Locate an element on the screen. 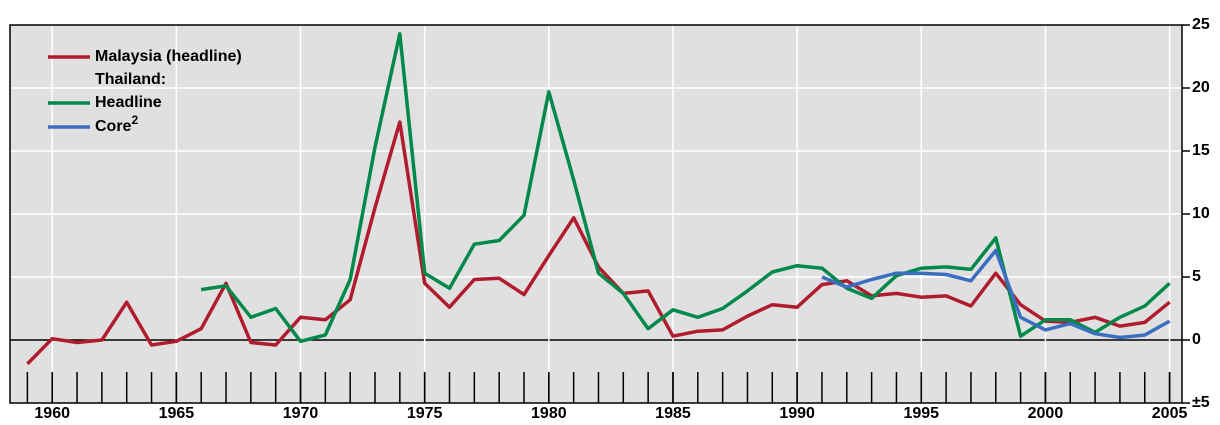  legend-label: Headline is located at coordinates (128, 102).